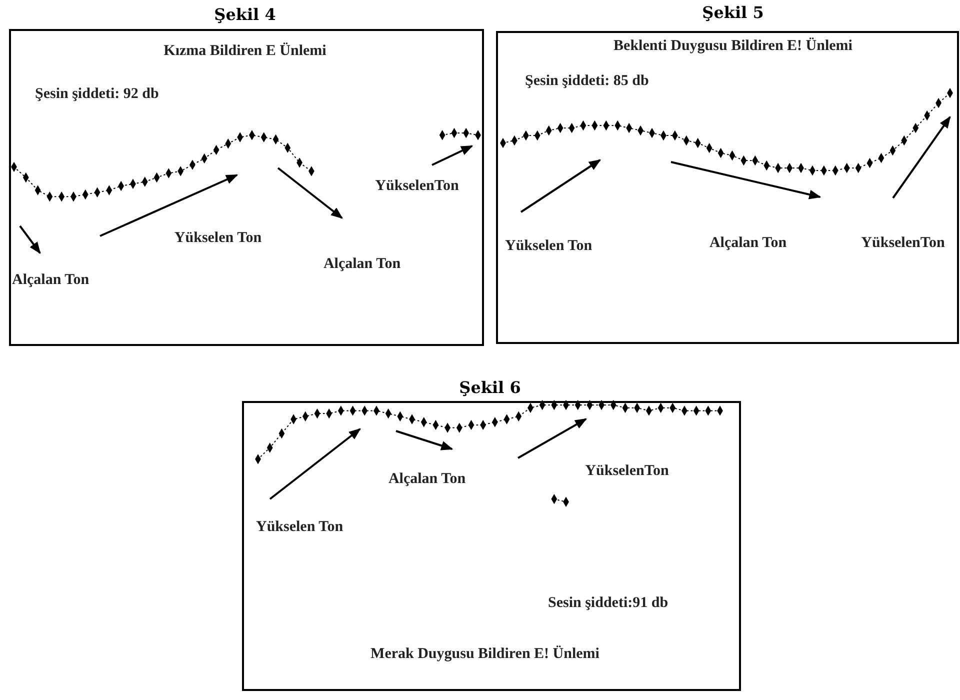  I want to click on chart-title: Şekil 5, so click(733, 12).